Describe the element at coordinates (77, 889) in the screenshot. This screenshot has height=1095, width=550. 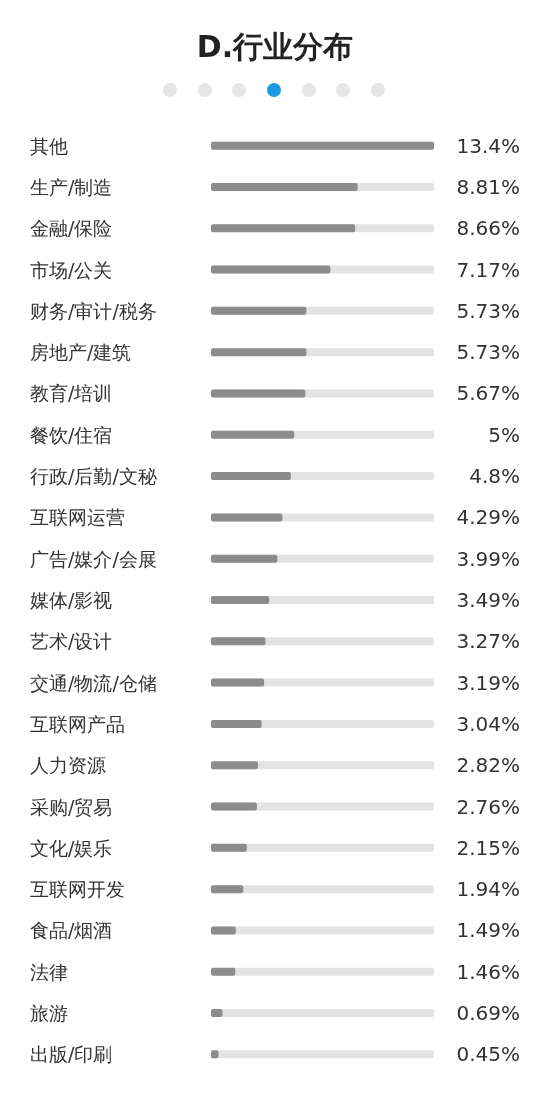
I see `y-tick-label: 互联网开发` at that location.